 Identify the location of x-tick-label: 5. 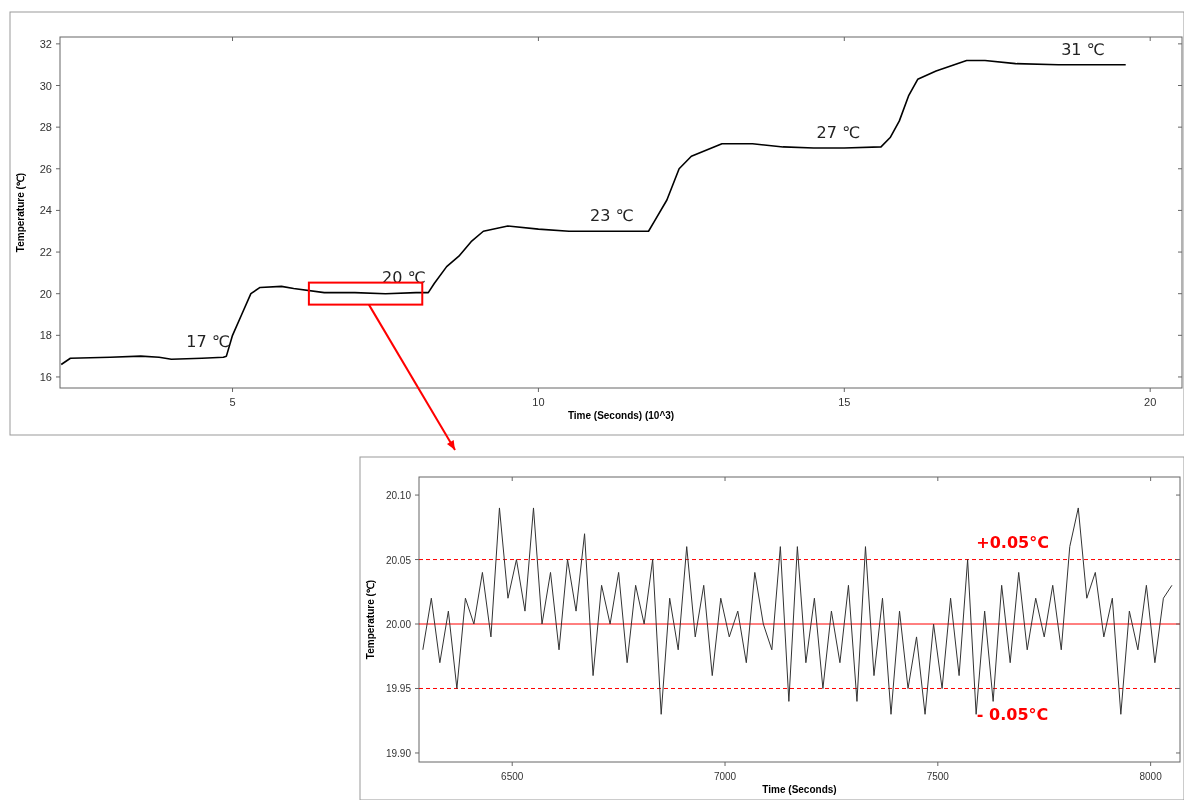
(232, 402).